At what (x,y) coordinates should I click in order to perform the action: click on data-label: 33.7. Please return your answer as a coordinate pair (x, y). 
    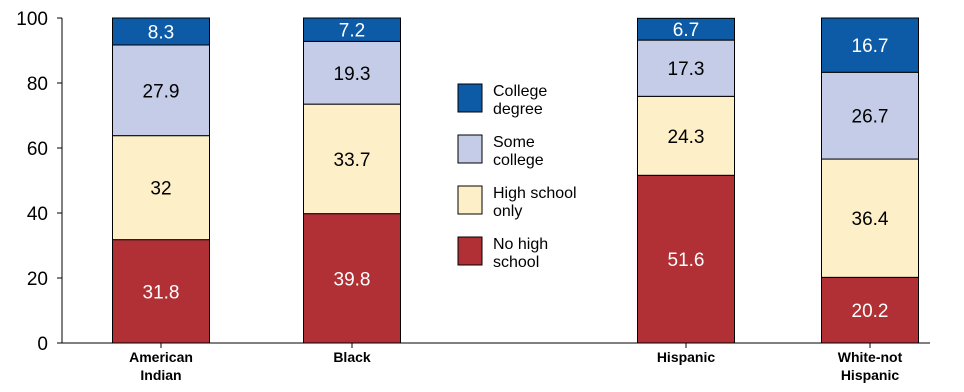
    Looking at the image, I should click on (352, 160).